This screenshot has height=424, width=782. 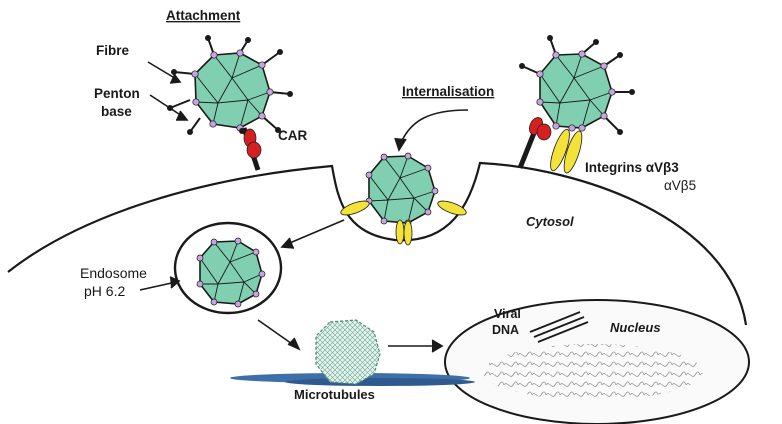 I want to click on label-penton-base-1: Penton, so click(x=117, y=93).